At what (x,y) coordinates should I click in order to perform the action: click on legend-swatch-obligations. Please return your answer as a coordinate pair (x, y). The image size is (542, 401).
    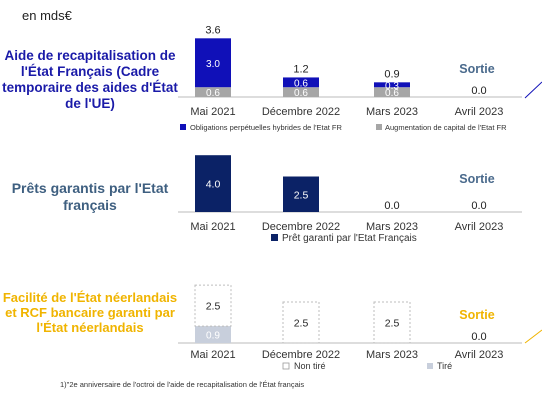
    Looking at the image, I should click on (183, 127).